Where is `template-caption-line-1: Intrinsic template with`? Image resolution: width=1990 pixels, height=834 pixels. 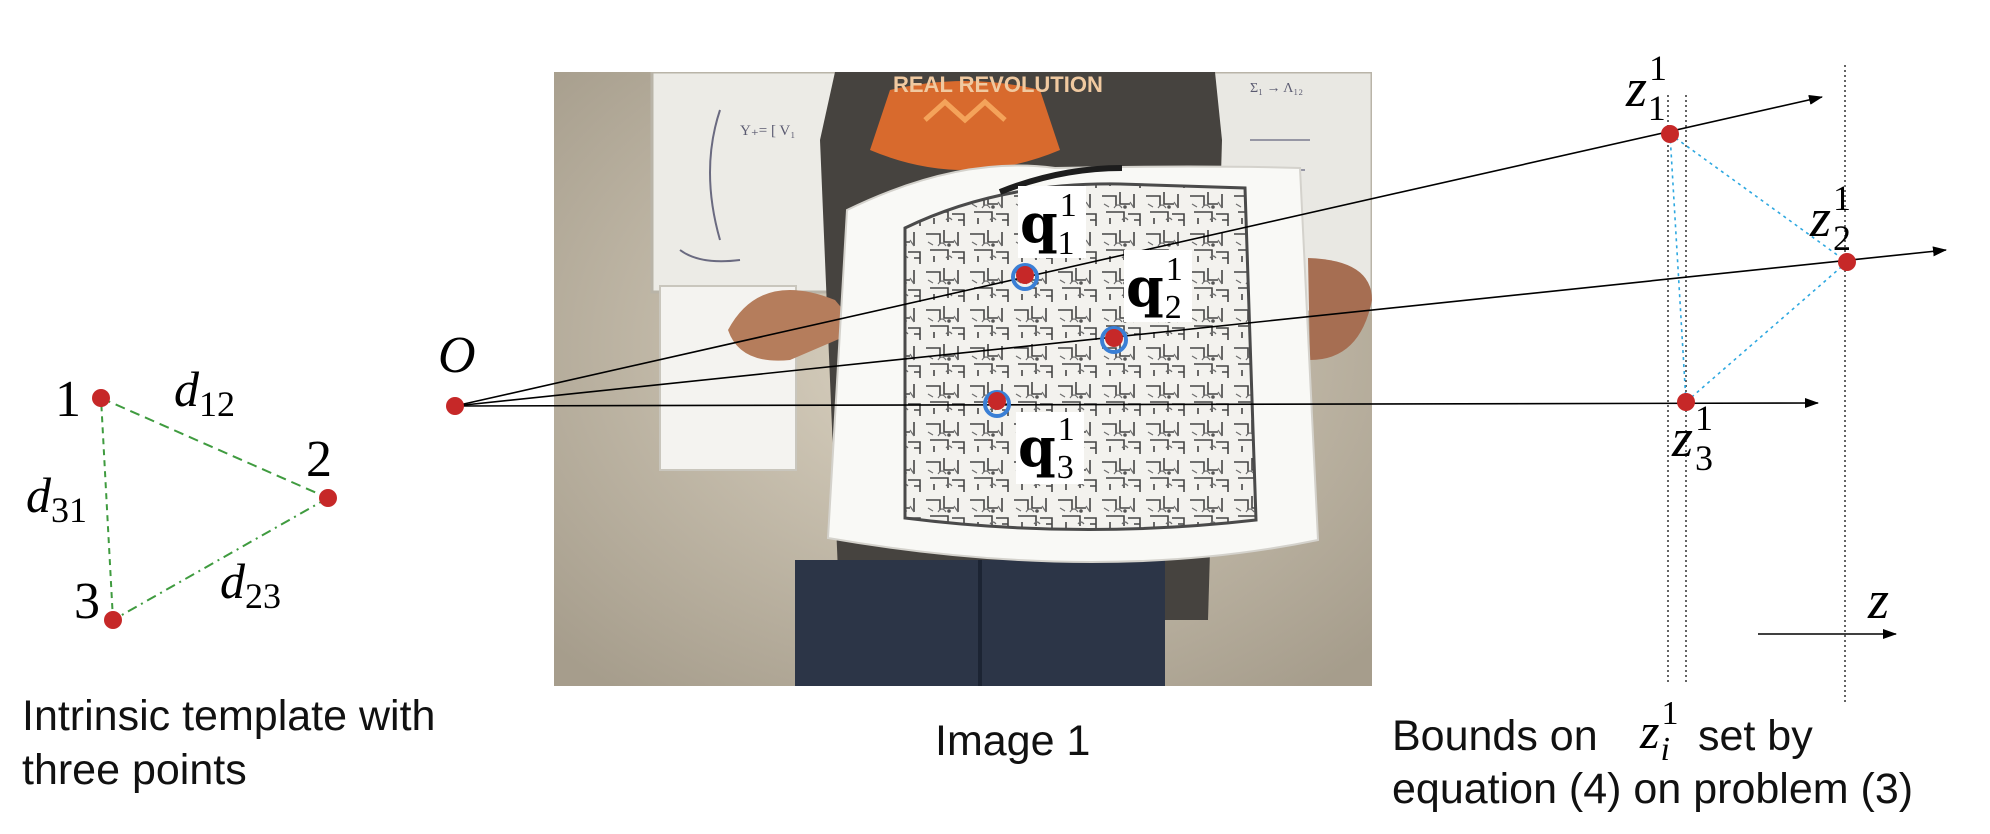
template-caption-line-1: Intrinsic template with is located at coordinates (228, 716).